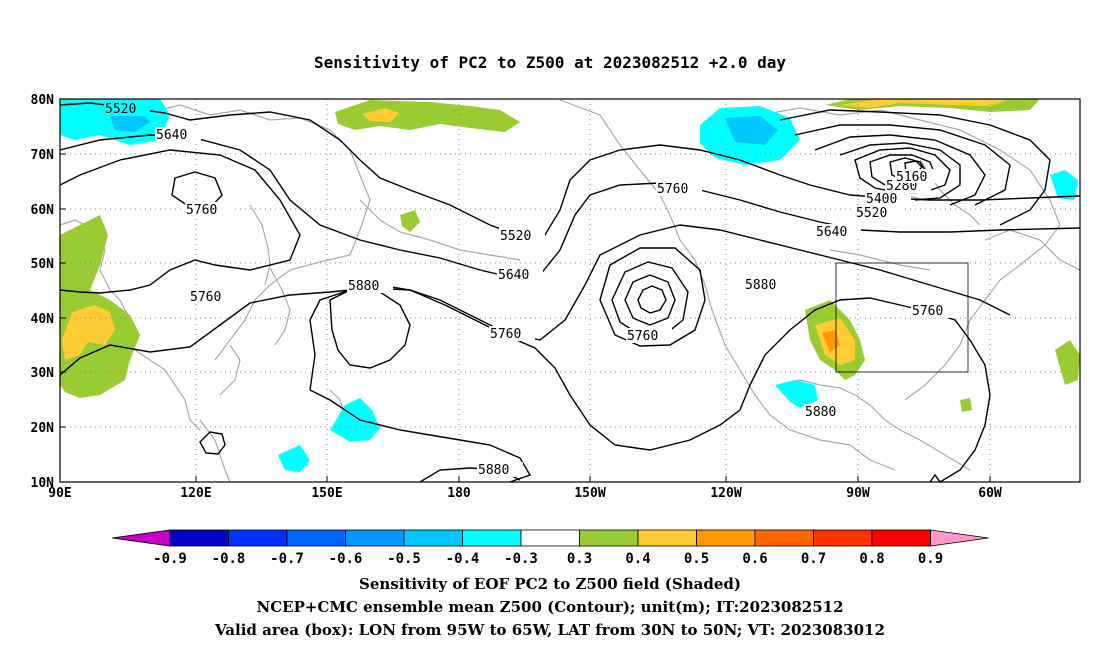 The width and height of the screenshot is (1100, 650). I want to click on colorbar-tick-label: 0.5, so click(696, 559).